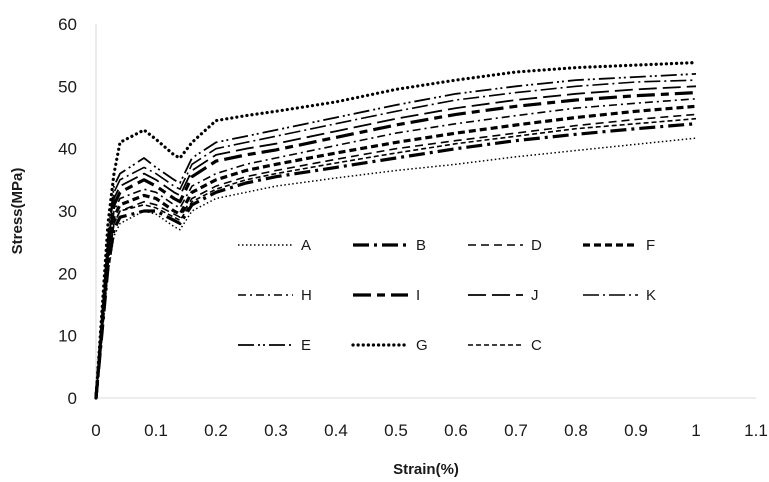 Image resolution: width=769 pixels, height=482 pixels. I want to click on legend-entry-k: K, so click(619, 295).